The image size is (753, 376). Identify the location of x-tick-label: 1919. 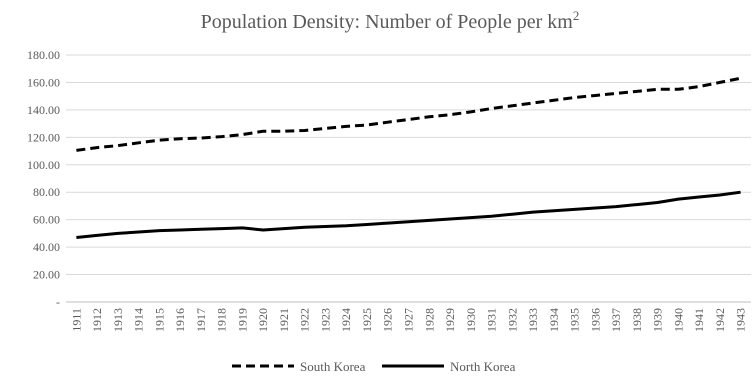
(242, 320).